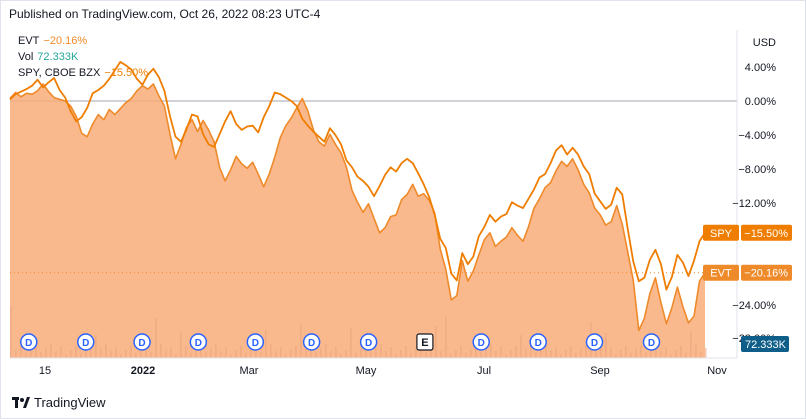 This screenshot has width=806, height=419. I want to click on y-tick-label: −12.00%, so click(754, 204).